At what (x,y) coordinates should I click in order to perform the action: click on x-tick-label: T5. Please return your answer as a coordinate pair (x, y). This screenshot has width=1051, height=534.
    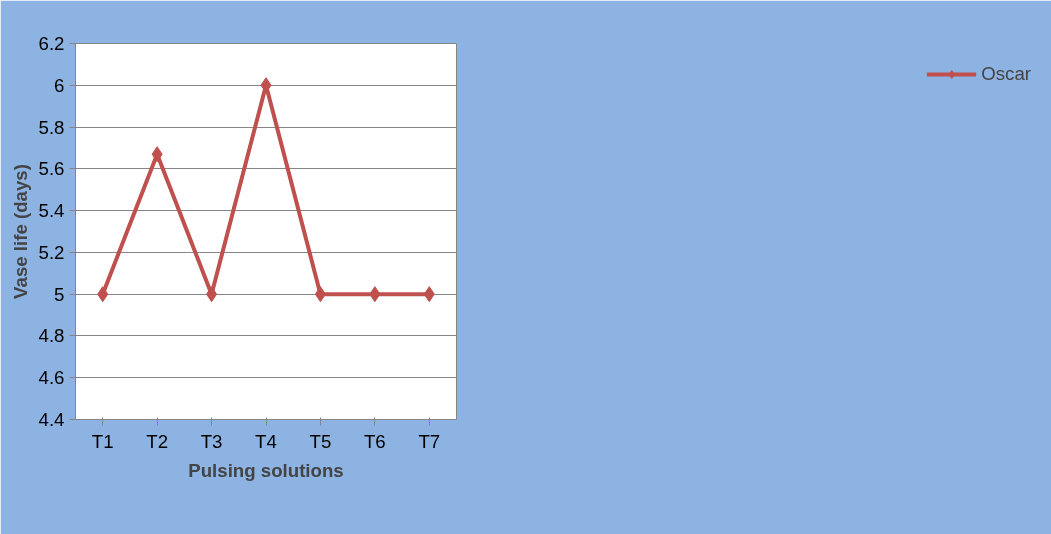
    Looking at the image, I should click on (320, 441).